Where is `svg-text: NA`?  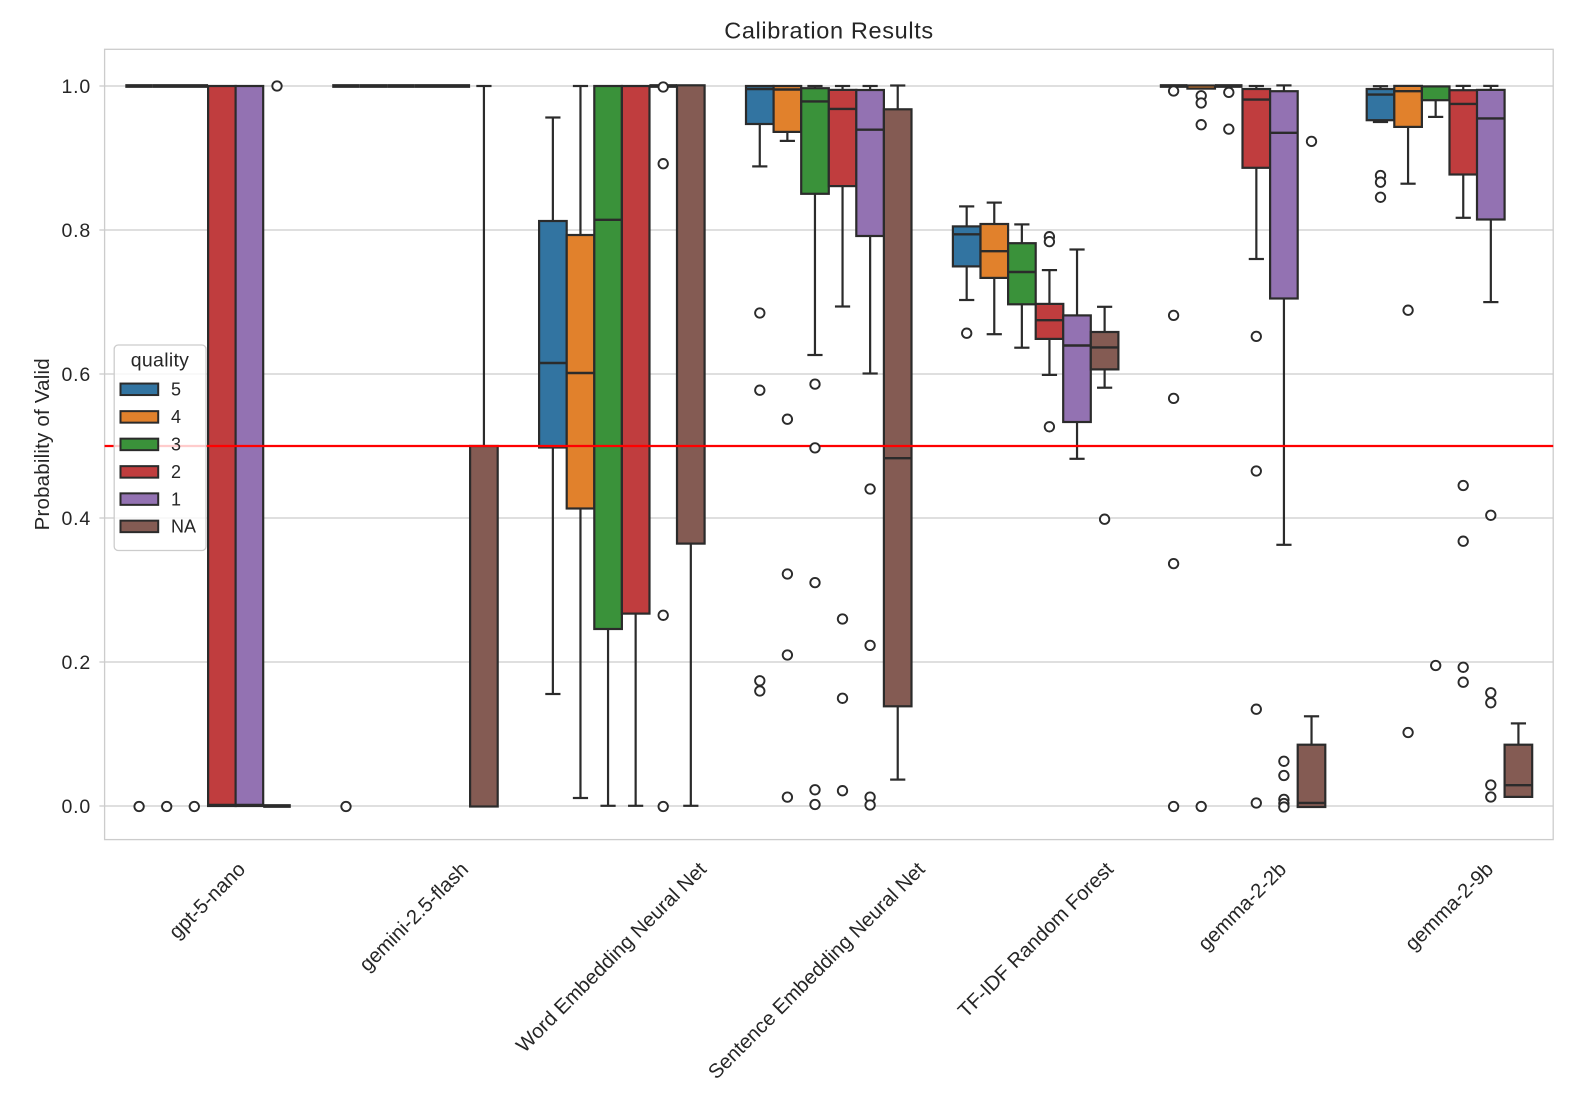 svg-text: NA is located at coordinates (183, 527).